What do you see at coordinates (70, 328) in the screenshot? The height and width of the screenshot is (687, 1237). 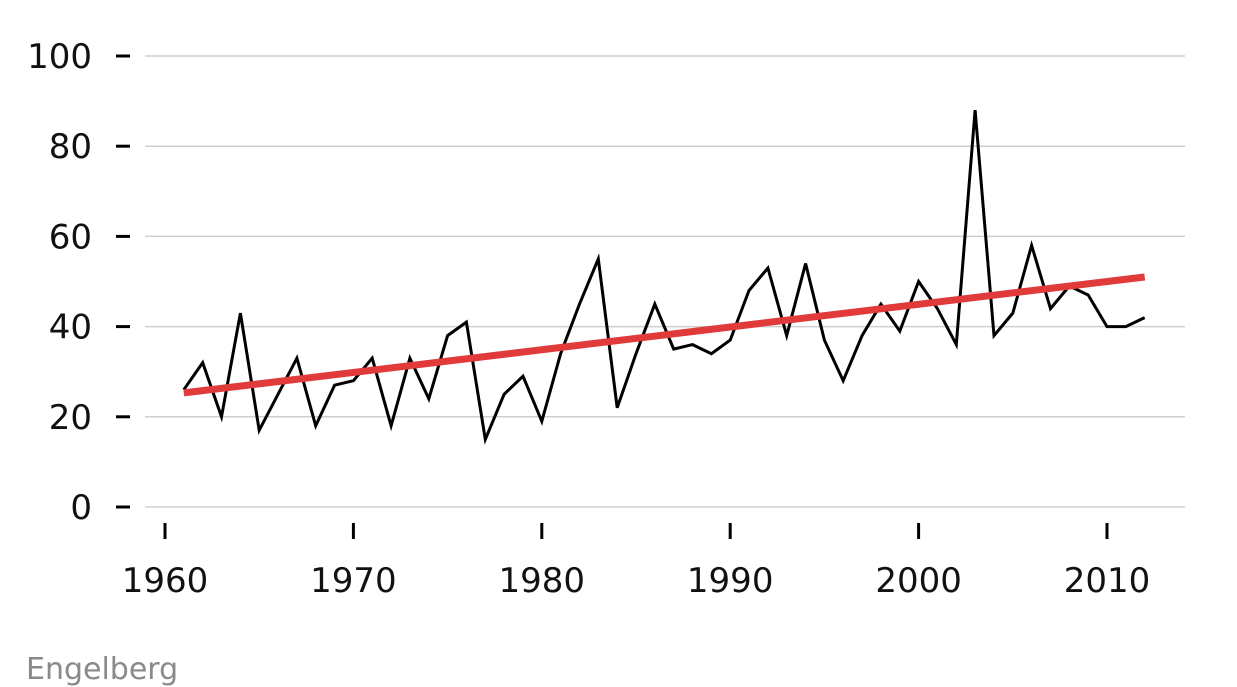 I see `y-tick-label-40: 40` at bounding box center [70, 328].